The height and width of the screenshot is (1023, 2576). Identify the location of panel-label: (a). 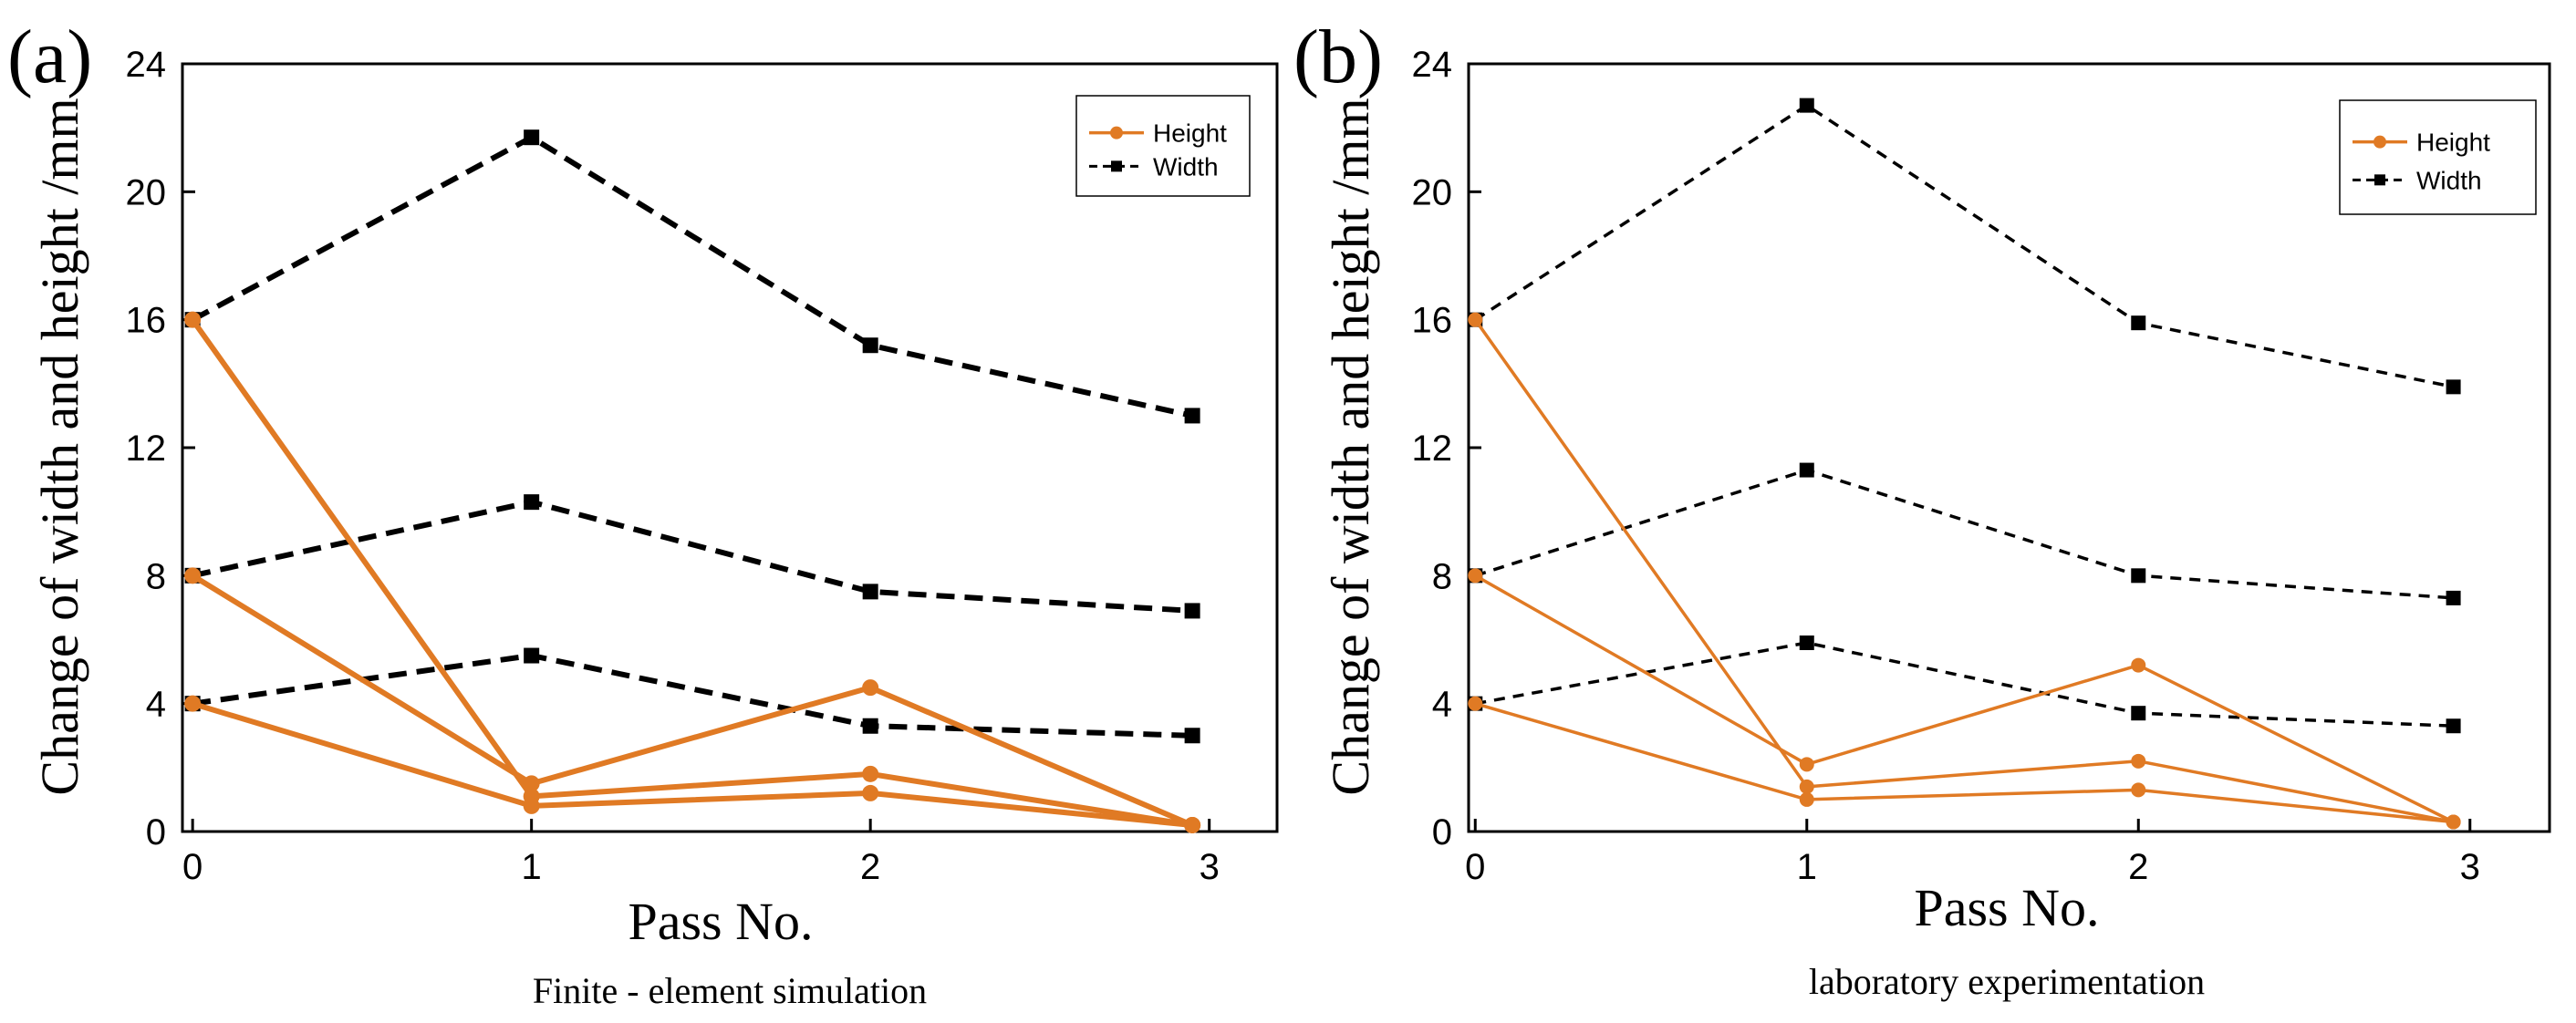
(50, 57).